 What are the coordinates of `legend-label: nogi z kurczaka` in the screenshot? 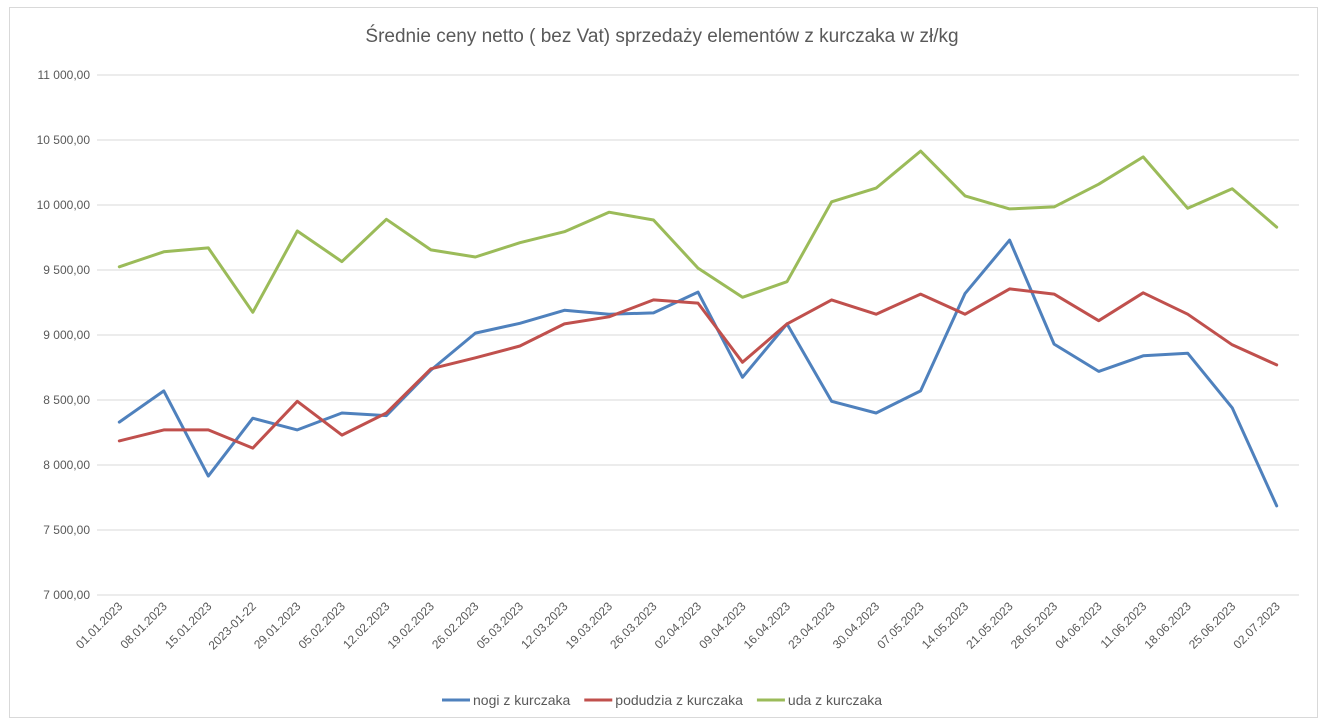 It's located at (521, 700).